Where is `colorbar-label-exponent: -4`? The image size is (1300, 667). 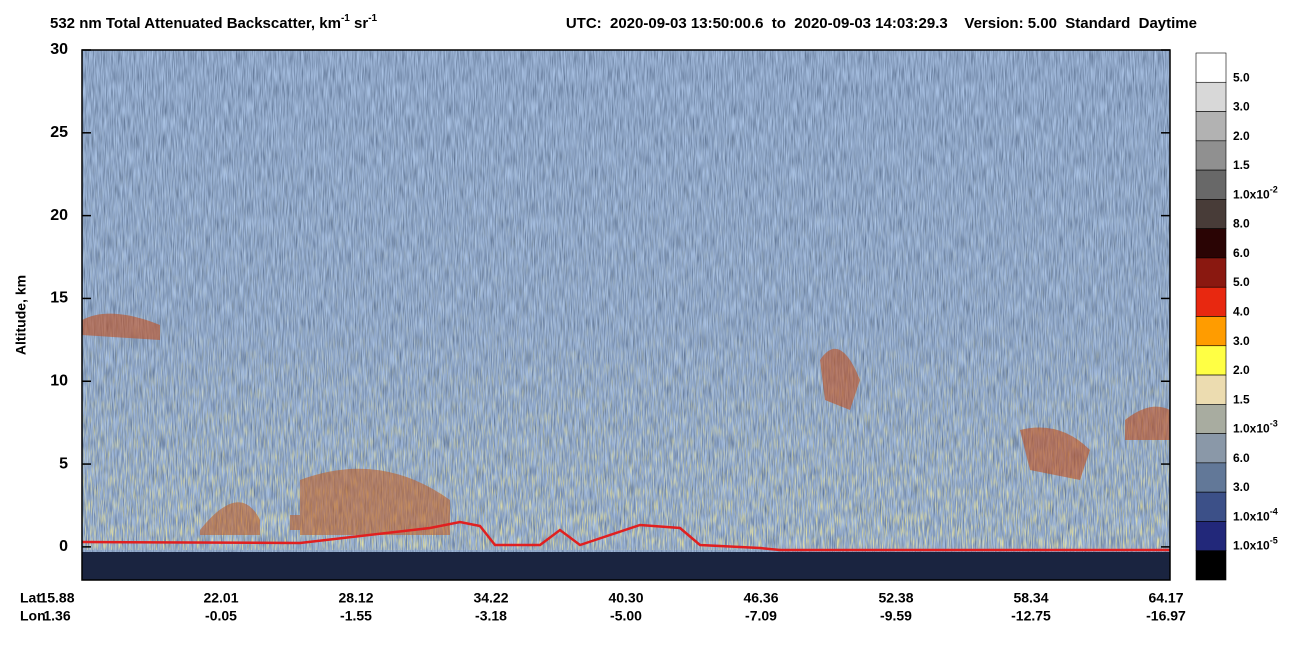
colorbar-label-exponent: -4 is located at coordinates (1274, 512).